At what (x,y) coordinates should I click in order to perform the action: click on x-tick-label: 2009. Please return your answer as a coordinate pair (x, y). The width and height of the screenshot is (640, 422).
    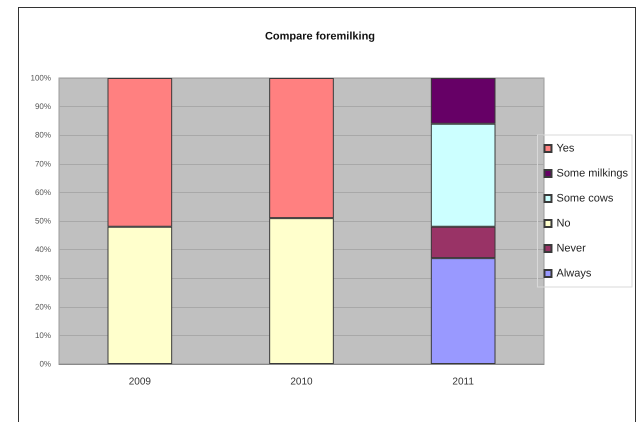
    Looking at the image, I should click on (140, 382).